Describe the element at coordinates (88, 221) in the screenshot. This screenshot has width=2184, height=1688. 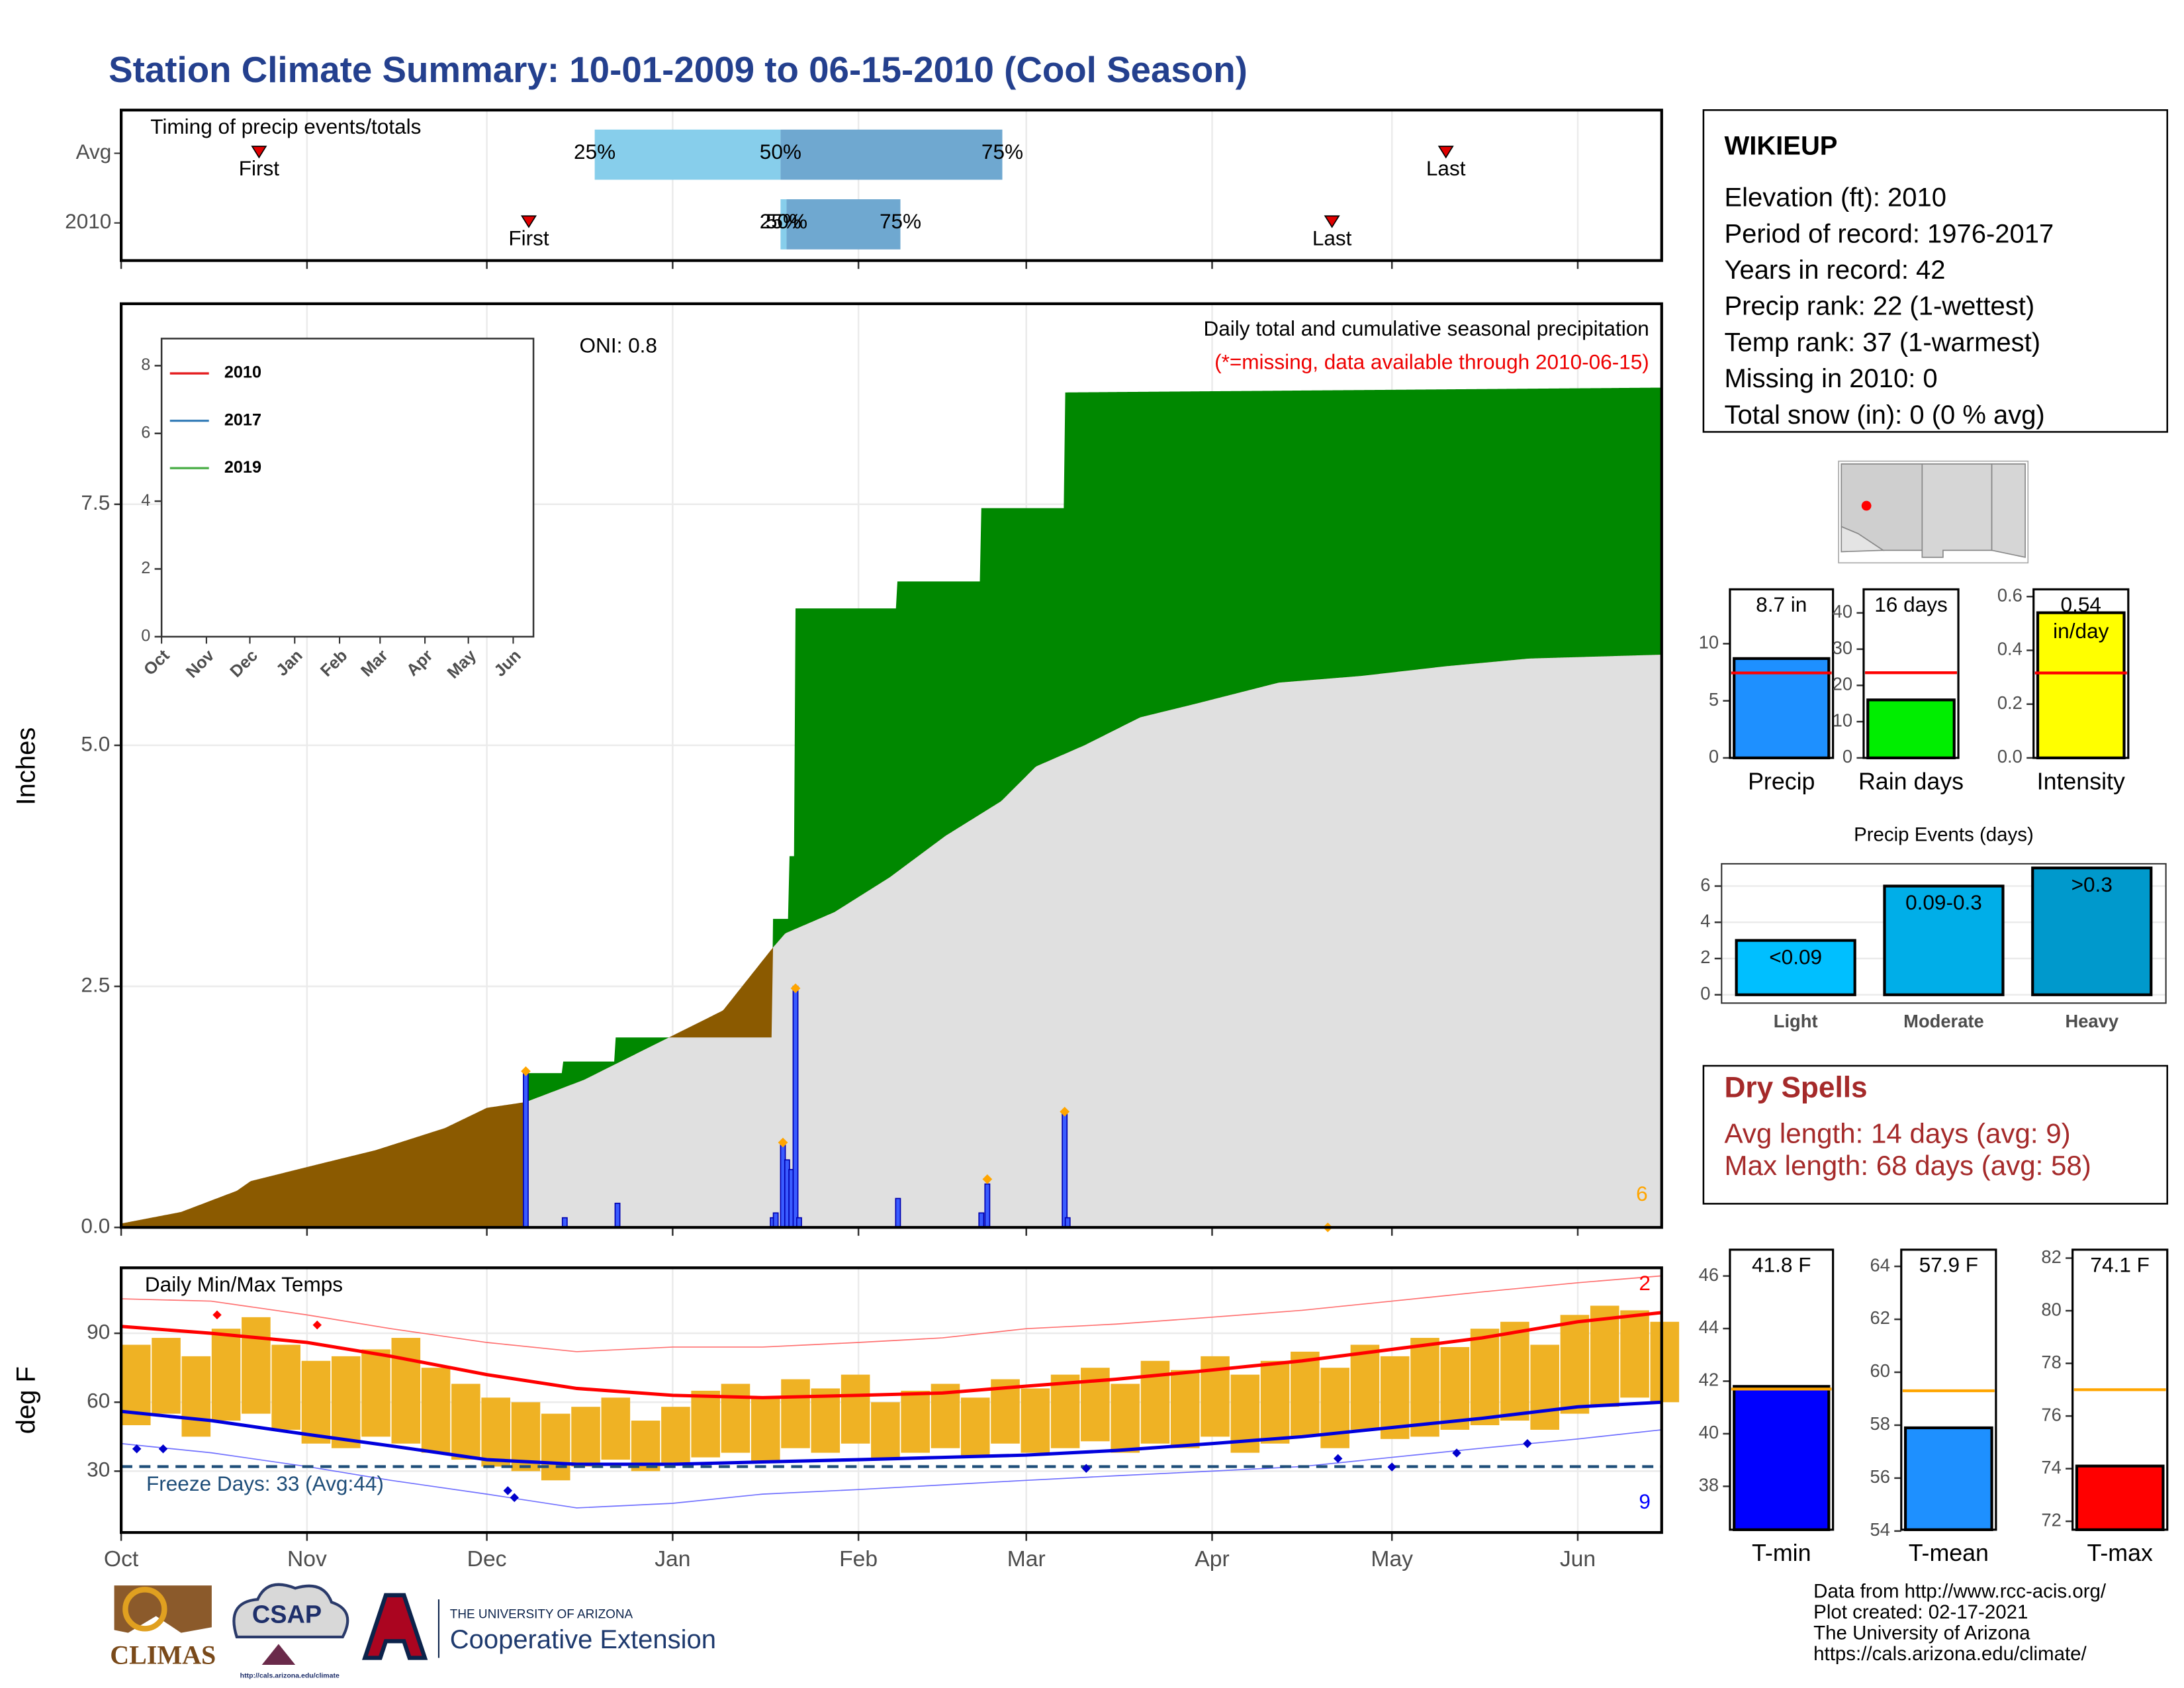
I see `row-label: 2010` at that location.